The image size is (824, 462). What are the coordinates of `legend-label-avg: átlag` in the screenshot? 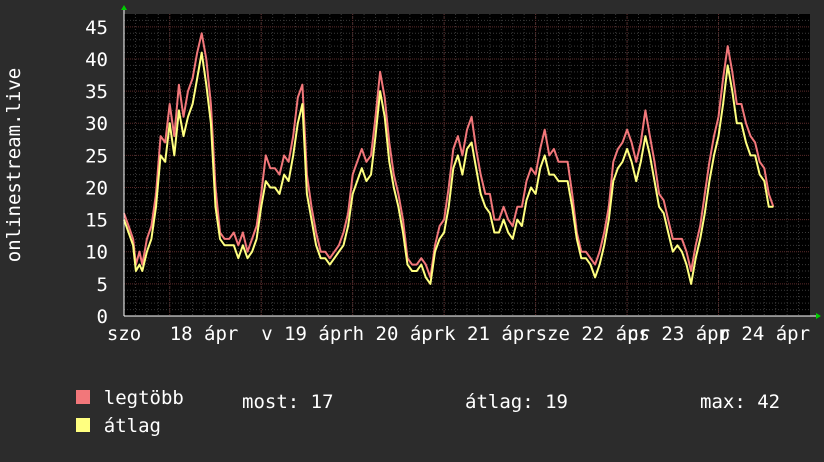 It's located at (132, 426).